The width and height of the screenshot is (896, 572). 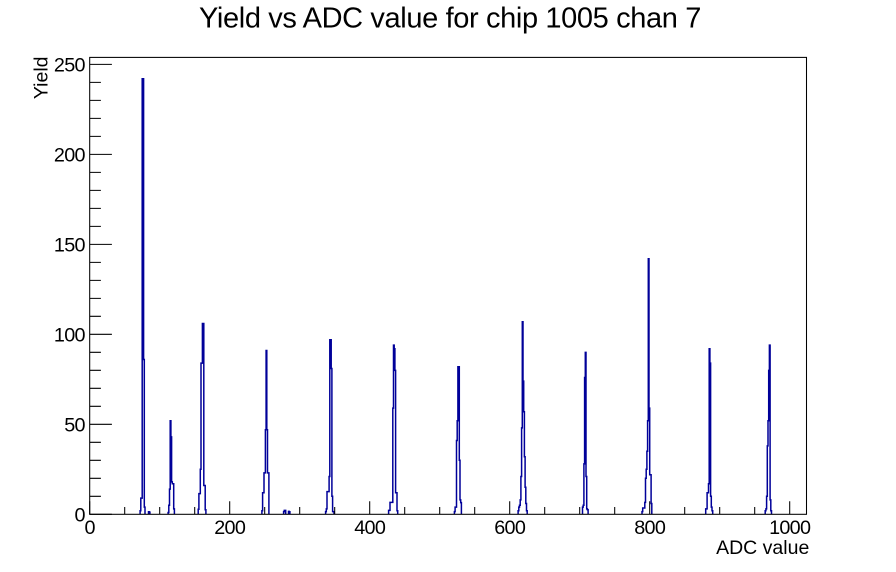 I want to click on svg-text: Yield, so click(x=41, y=77).